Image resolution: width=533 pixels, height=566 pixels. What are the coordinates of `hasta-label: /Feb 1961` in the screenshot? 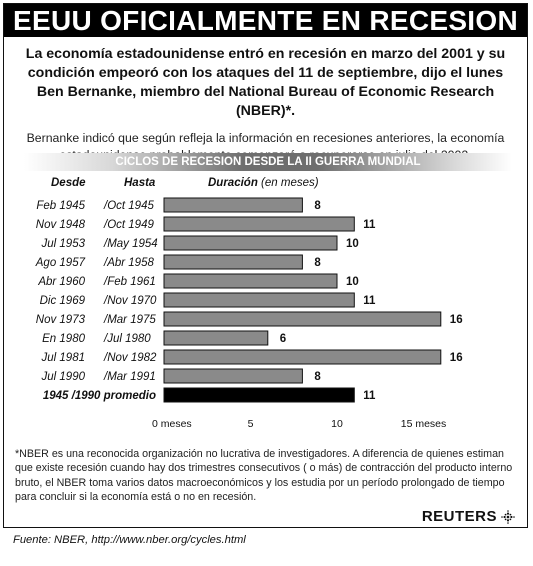 It's located at (129, 282).